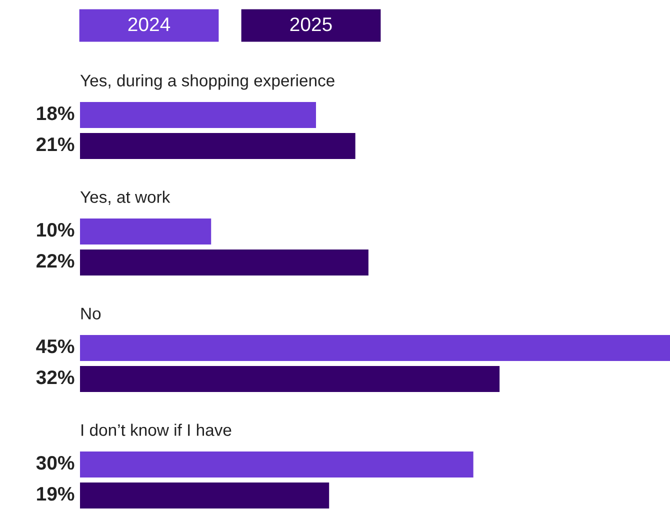  Describe the element at coordinates (55, 463) in the screenshot. I see `data-label: 30%` at that location.